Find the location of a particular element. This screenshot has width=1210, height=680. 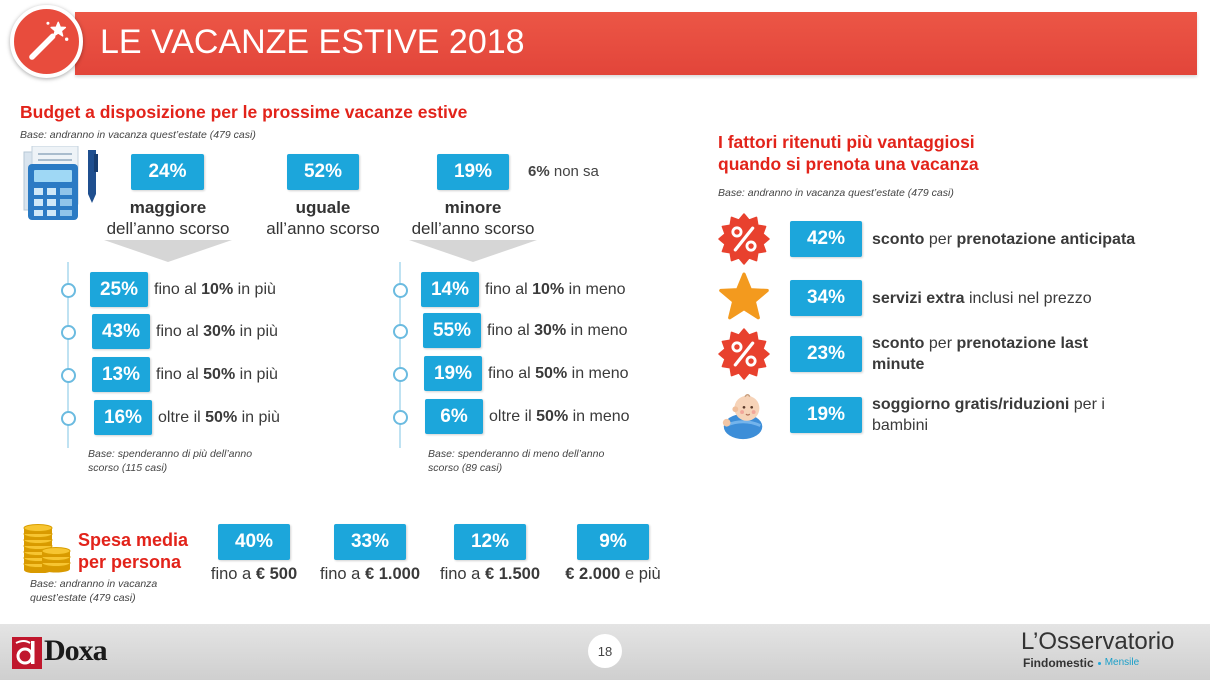

breakdown-row-more: 25% fino al 10% in più is located at coordinates (183, 289).